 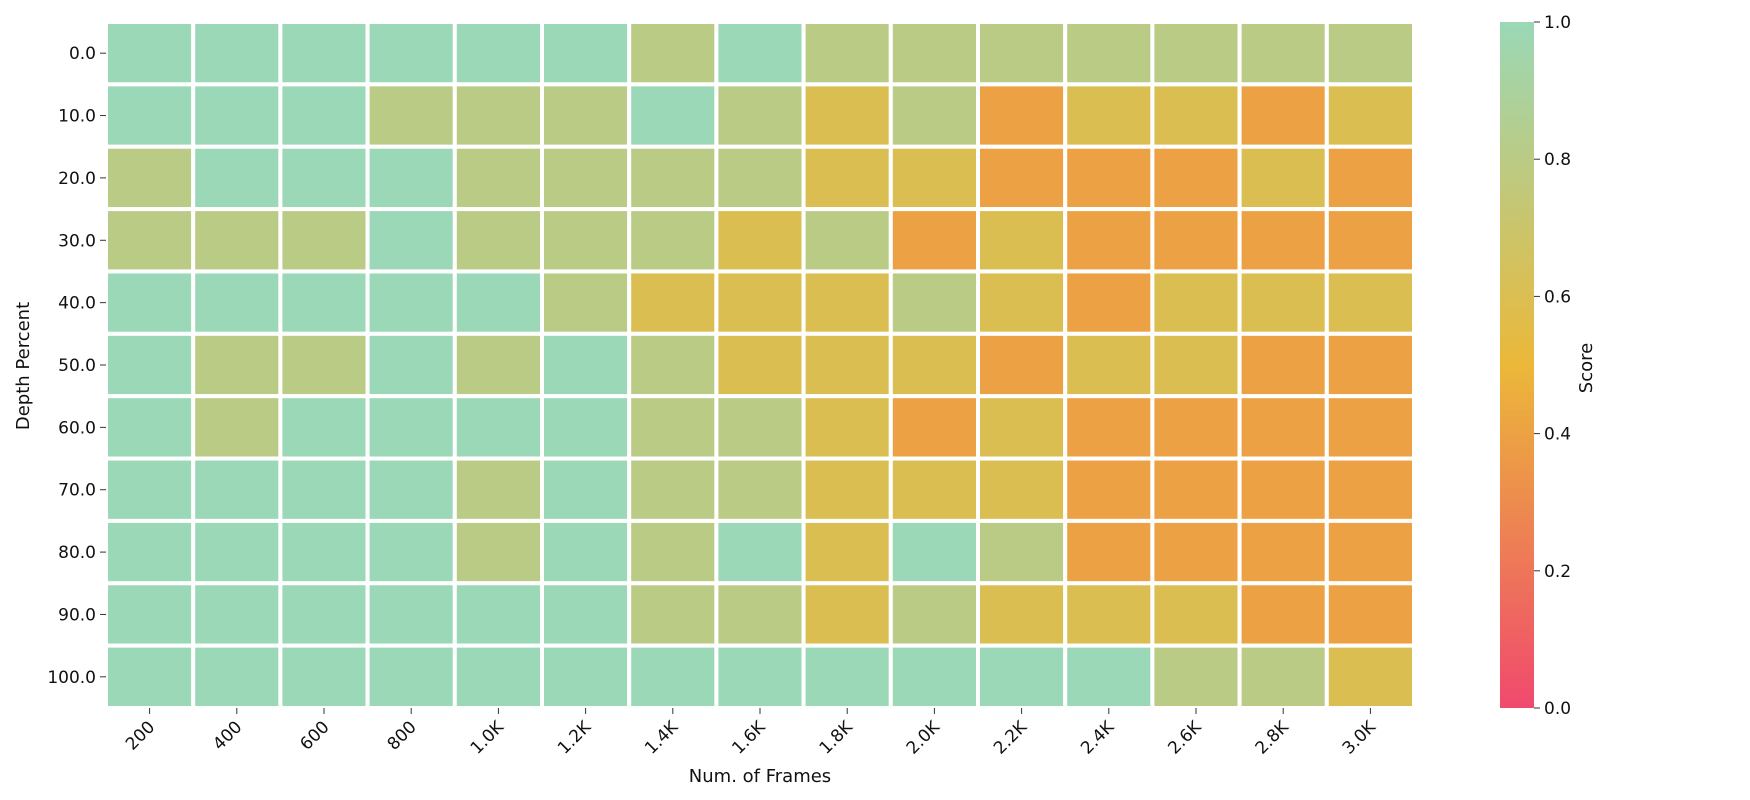 I want to click on x-axis-title: Num. of Frames, so click(x=760, y=776).